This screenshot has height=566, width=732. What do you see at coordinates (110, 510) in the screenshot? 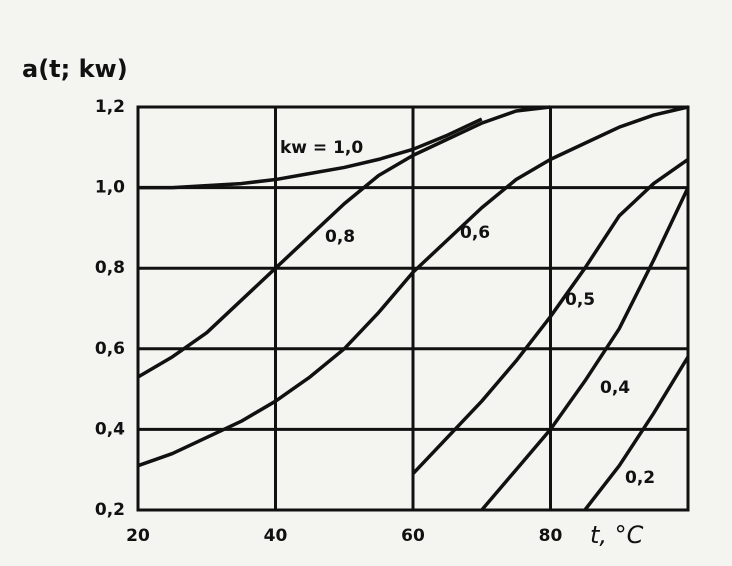
I see `y-tick-label: 0,2` at bounding box center [110, 510].